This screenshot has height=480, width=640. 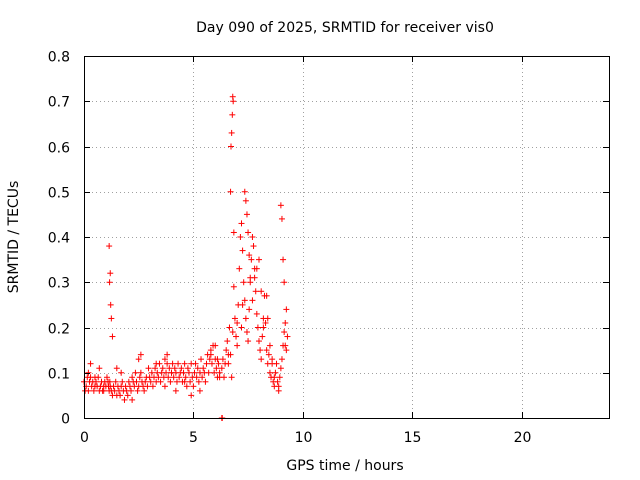 I want to click on y-tick-label: 0.4, so click(x=59, y=239).